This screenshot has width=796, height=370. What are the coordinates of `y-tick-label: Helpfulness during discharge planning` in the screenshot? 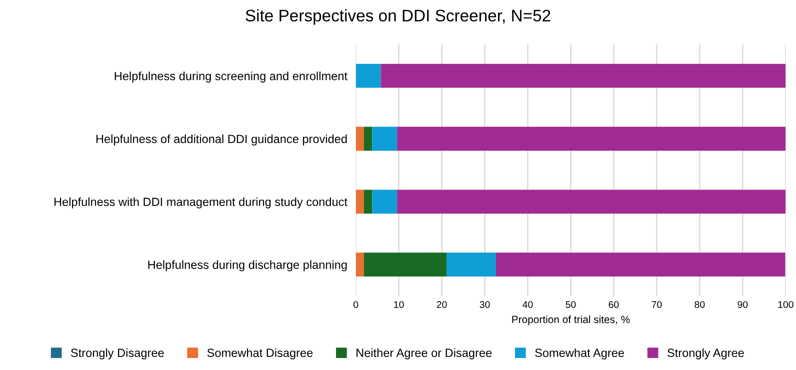 It's located at (247, 266).